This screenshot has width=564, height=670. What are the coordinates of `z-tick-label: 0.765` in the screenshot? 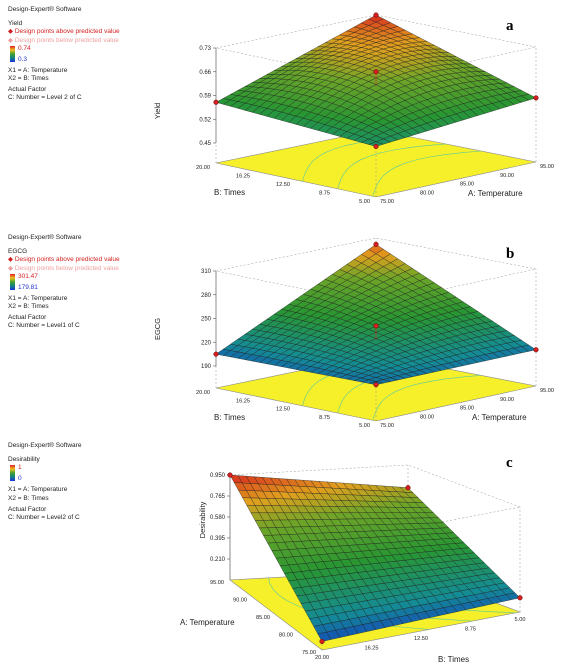 It's located at (218, 497).